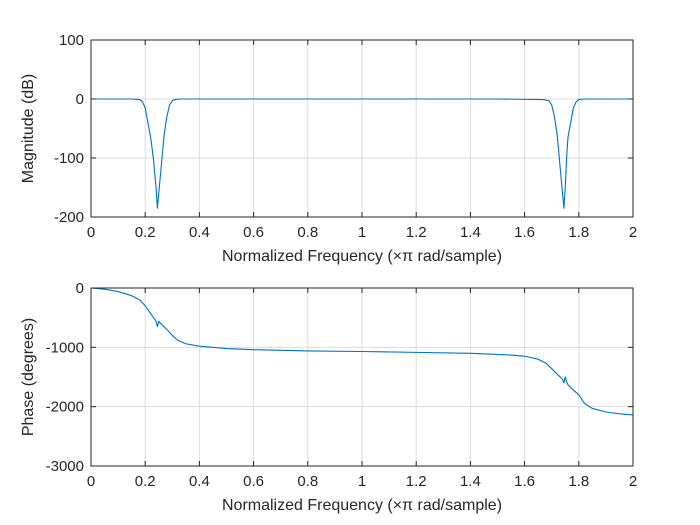 The image size is (700, 525). What do you see at coordinates (28, 128) in the screenshot?
I see `magnitude-y-axis-label: Magnitude (dB)` at bounding box center [28, 128].